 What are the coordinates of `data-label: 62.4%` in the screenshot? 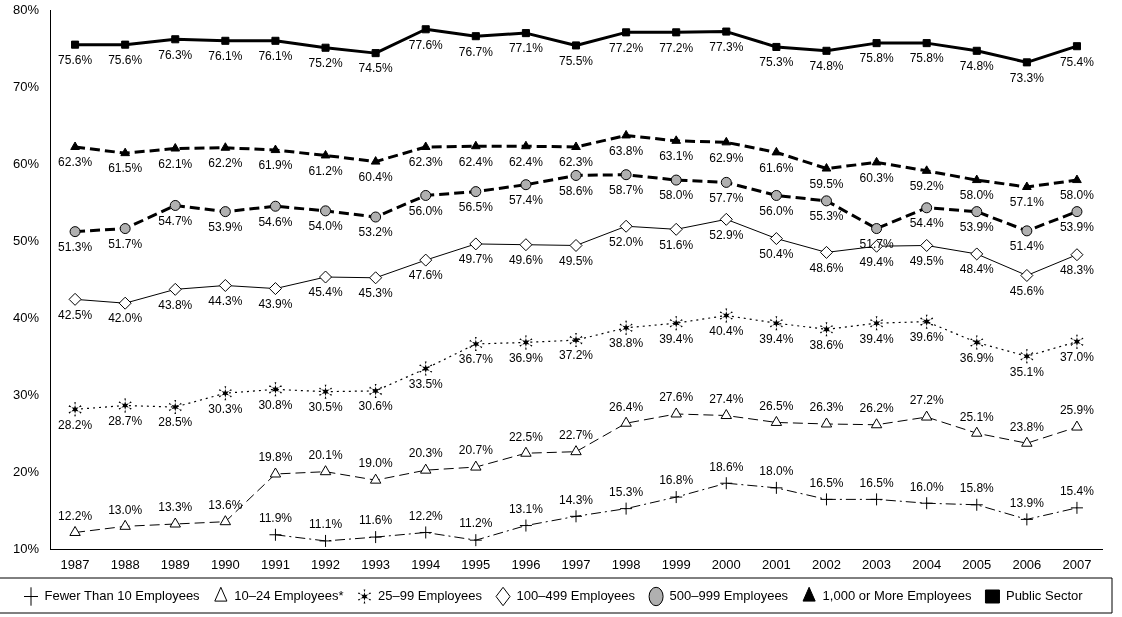 It's located at (476, 161).